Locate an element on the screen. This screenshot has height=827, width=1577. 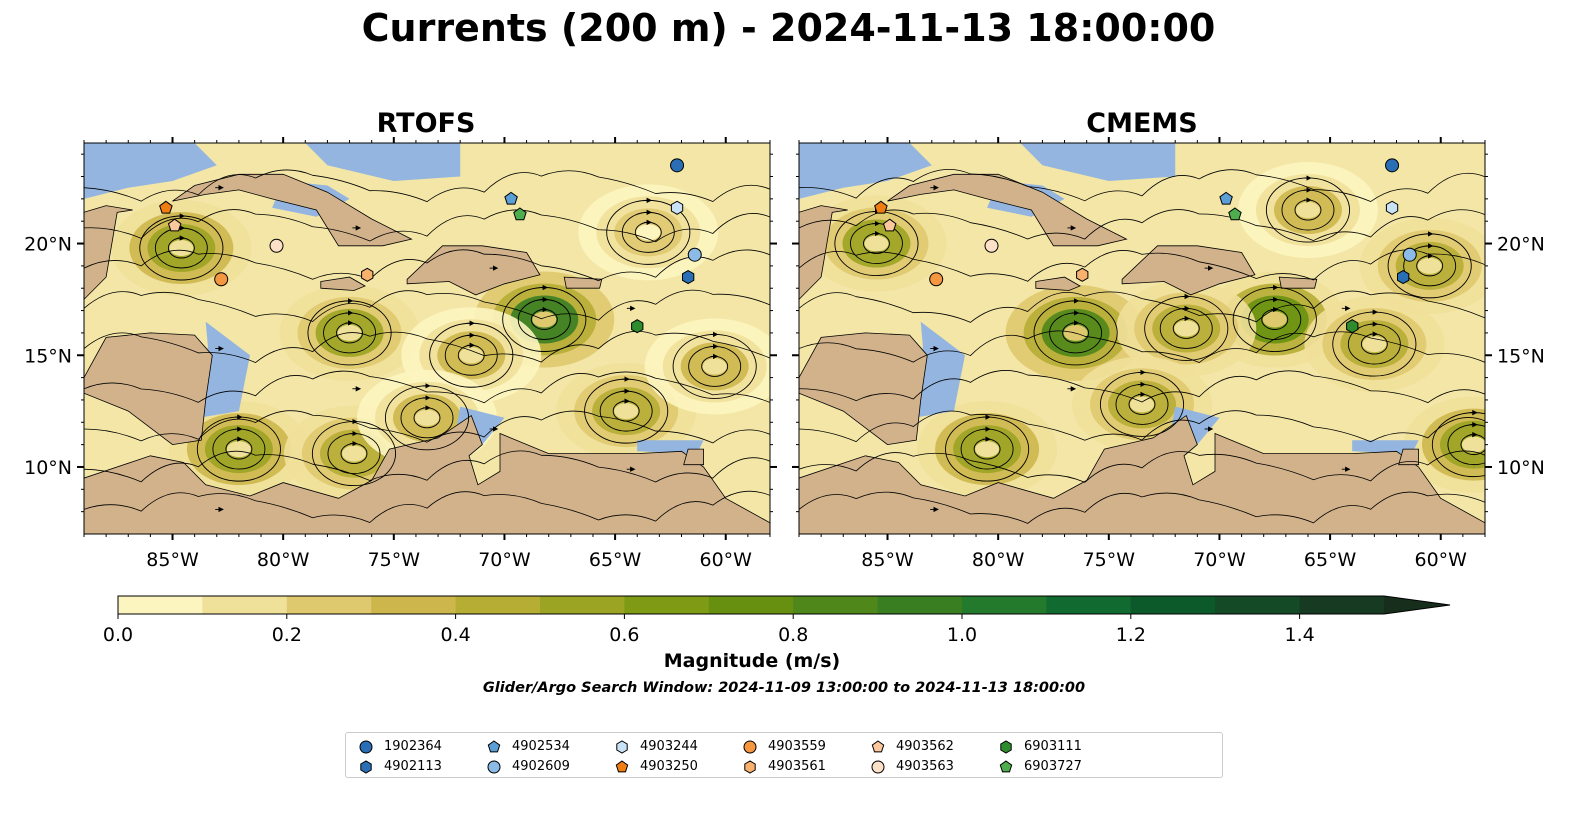
colorbar-tick-label: 1.0 is located at coordinates (962, 635).